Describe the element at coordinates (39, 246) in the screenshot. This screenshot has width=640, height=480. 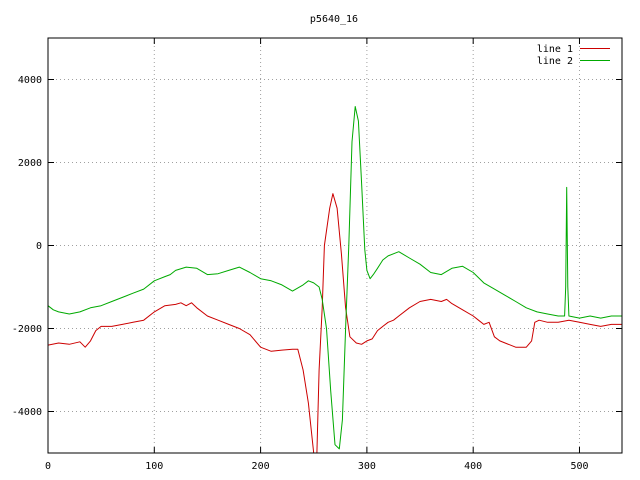
I see `y-tick-label: 0` at that location.